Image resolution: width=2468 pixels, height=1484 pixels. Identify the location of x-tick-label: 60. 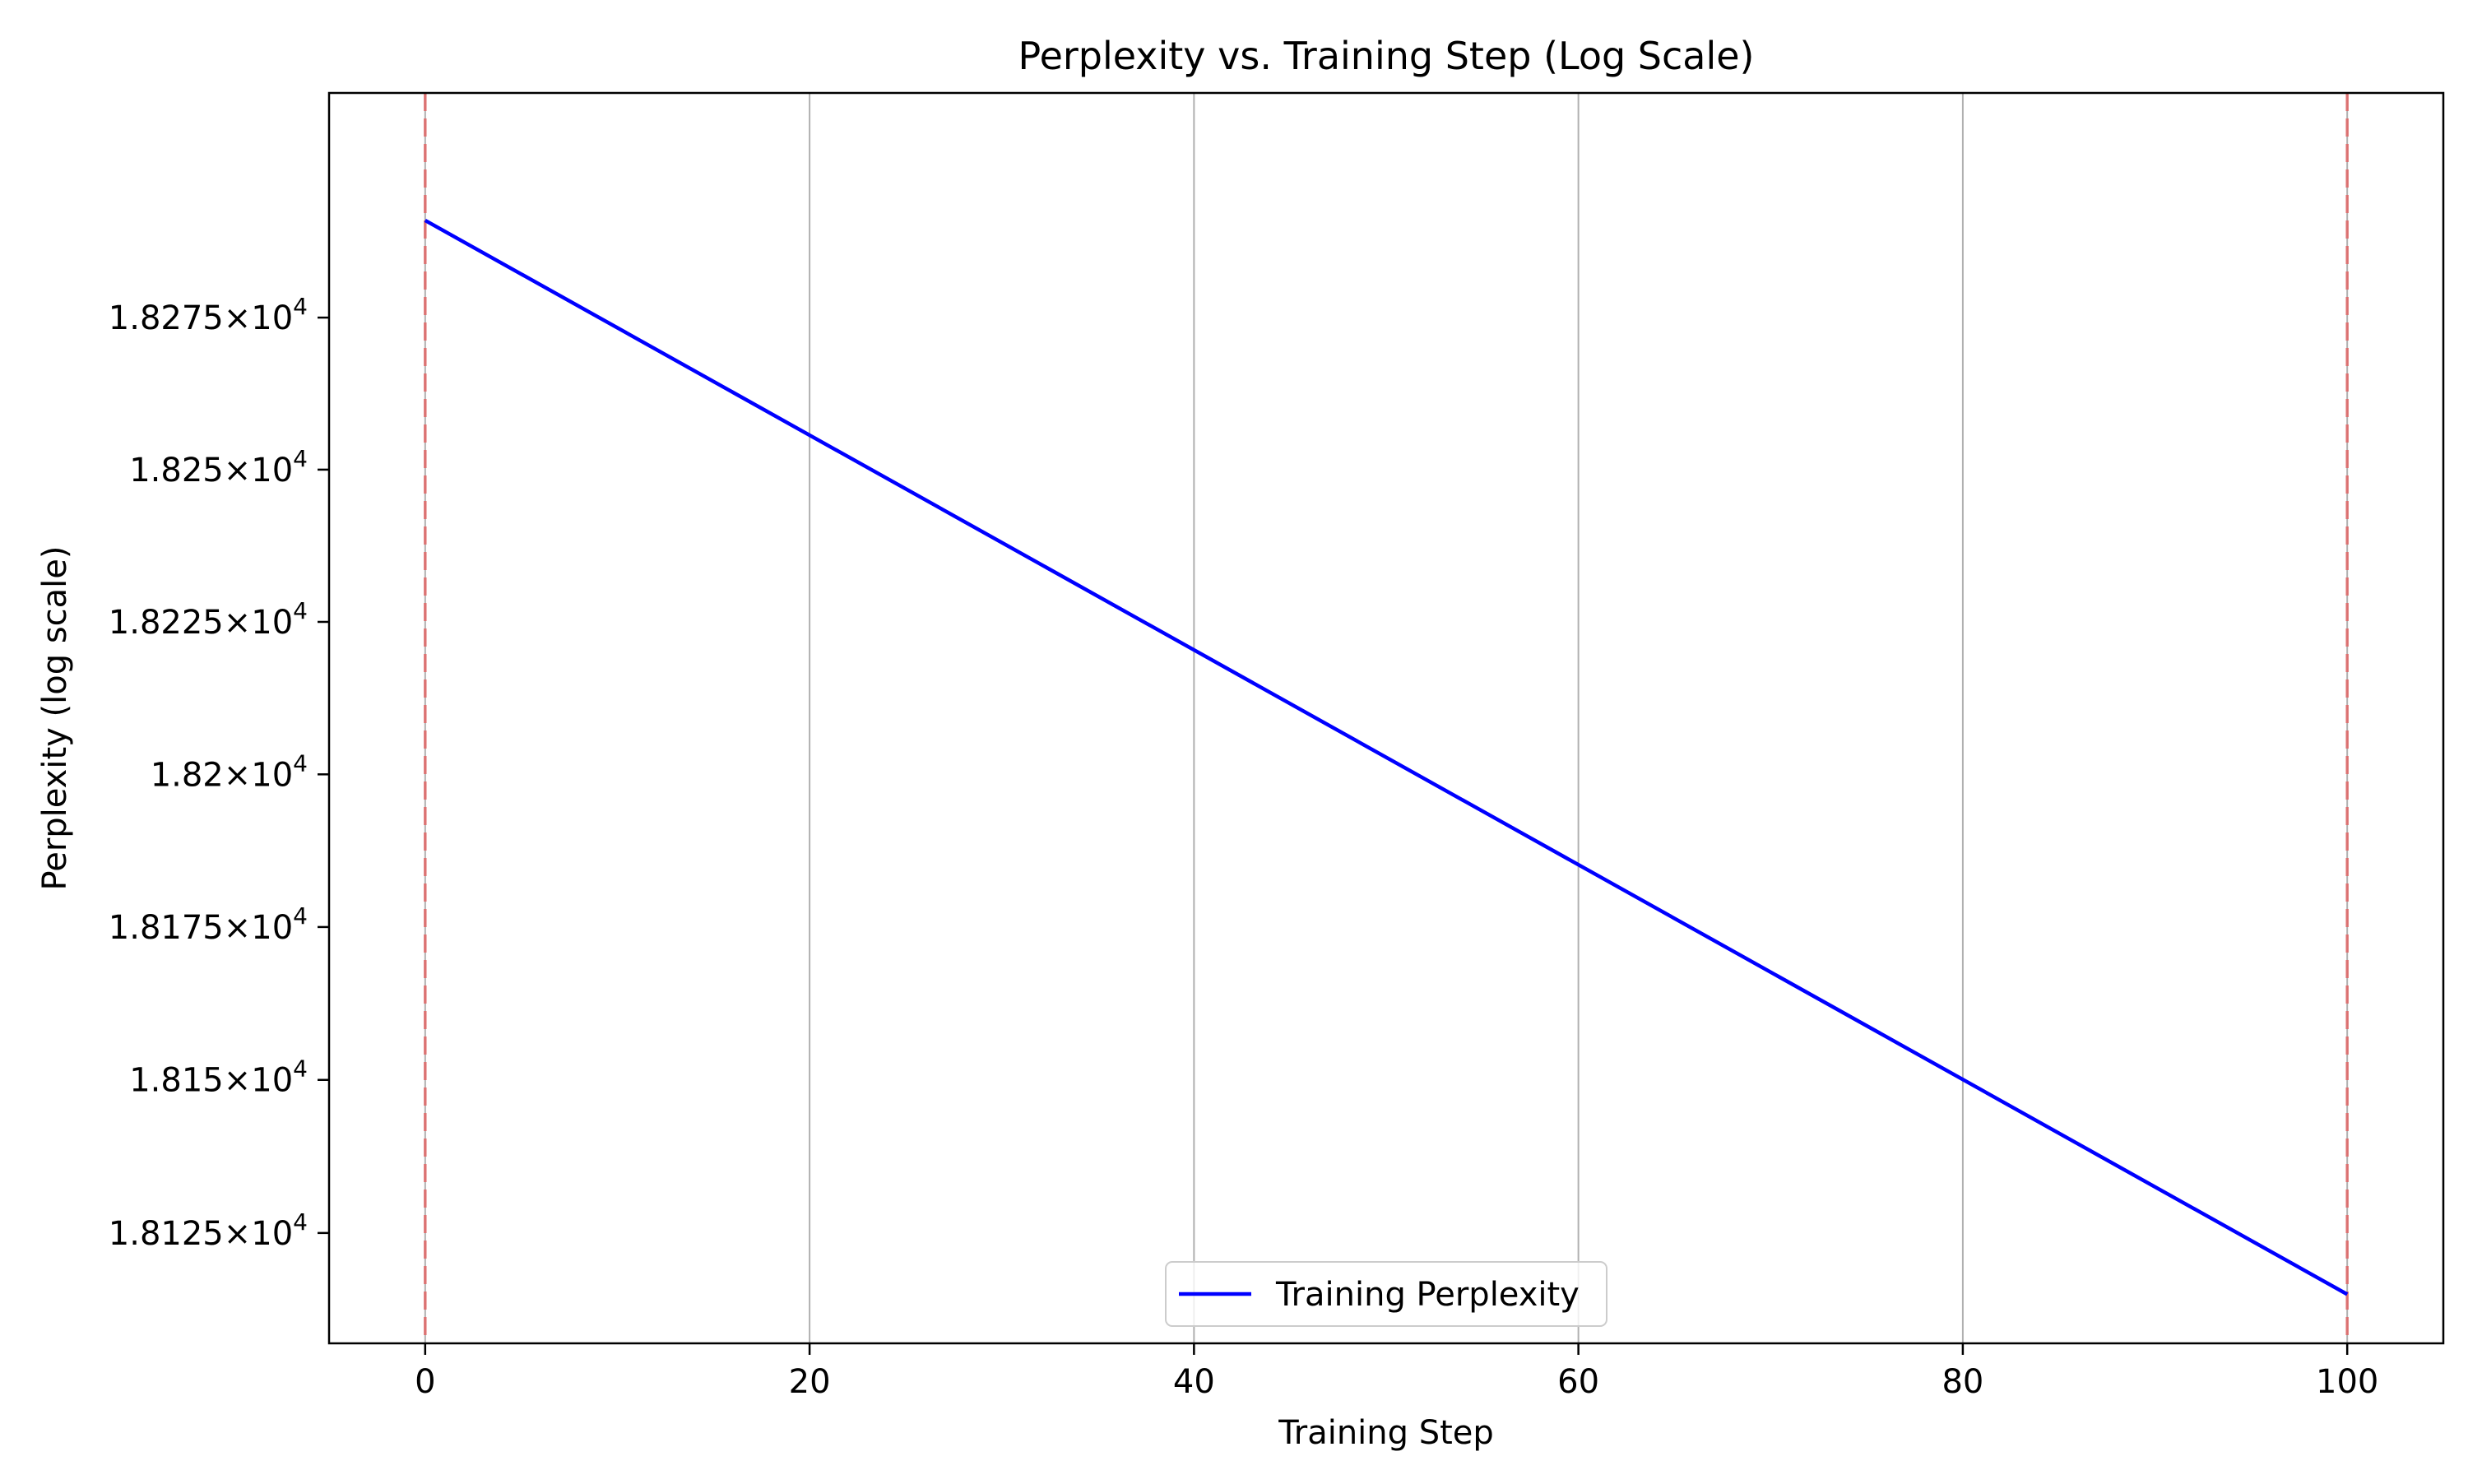
(1578, 1382).